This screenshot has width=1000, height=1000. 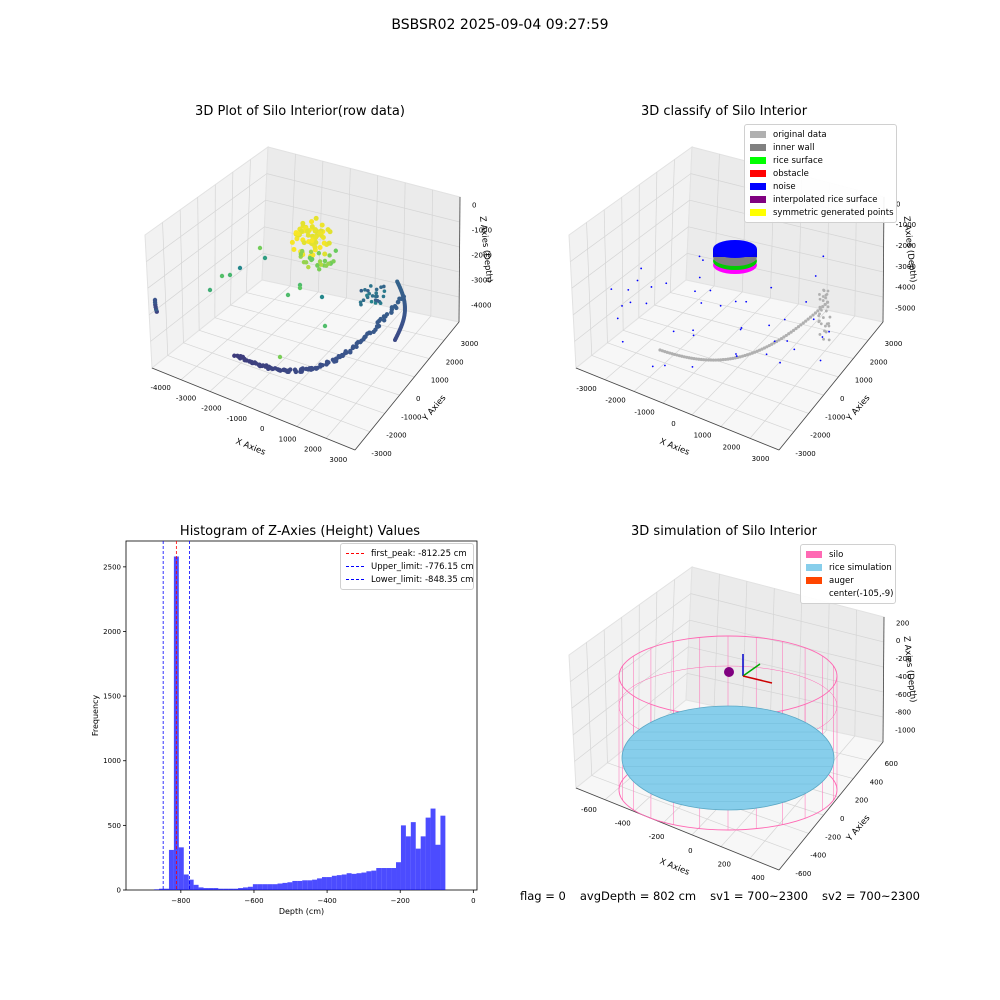 What do you see at coordinates (794, 147) in the screenshot?
I see `legend-label: inner wall` at bounding box center [794, 147].